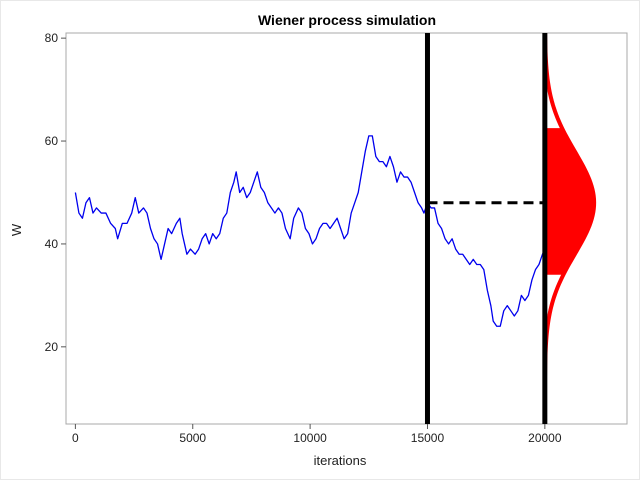  I want to click on x-tick-label: 20000, so click(545, 438).